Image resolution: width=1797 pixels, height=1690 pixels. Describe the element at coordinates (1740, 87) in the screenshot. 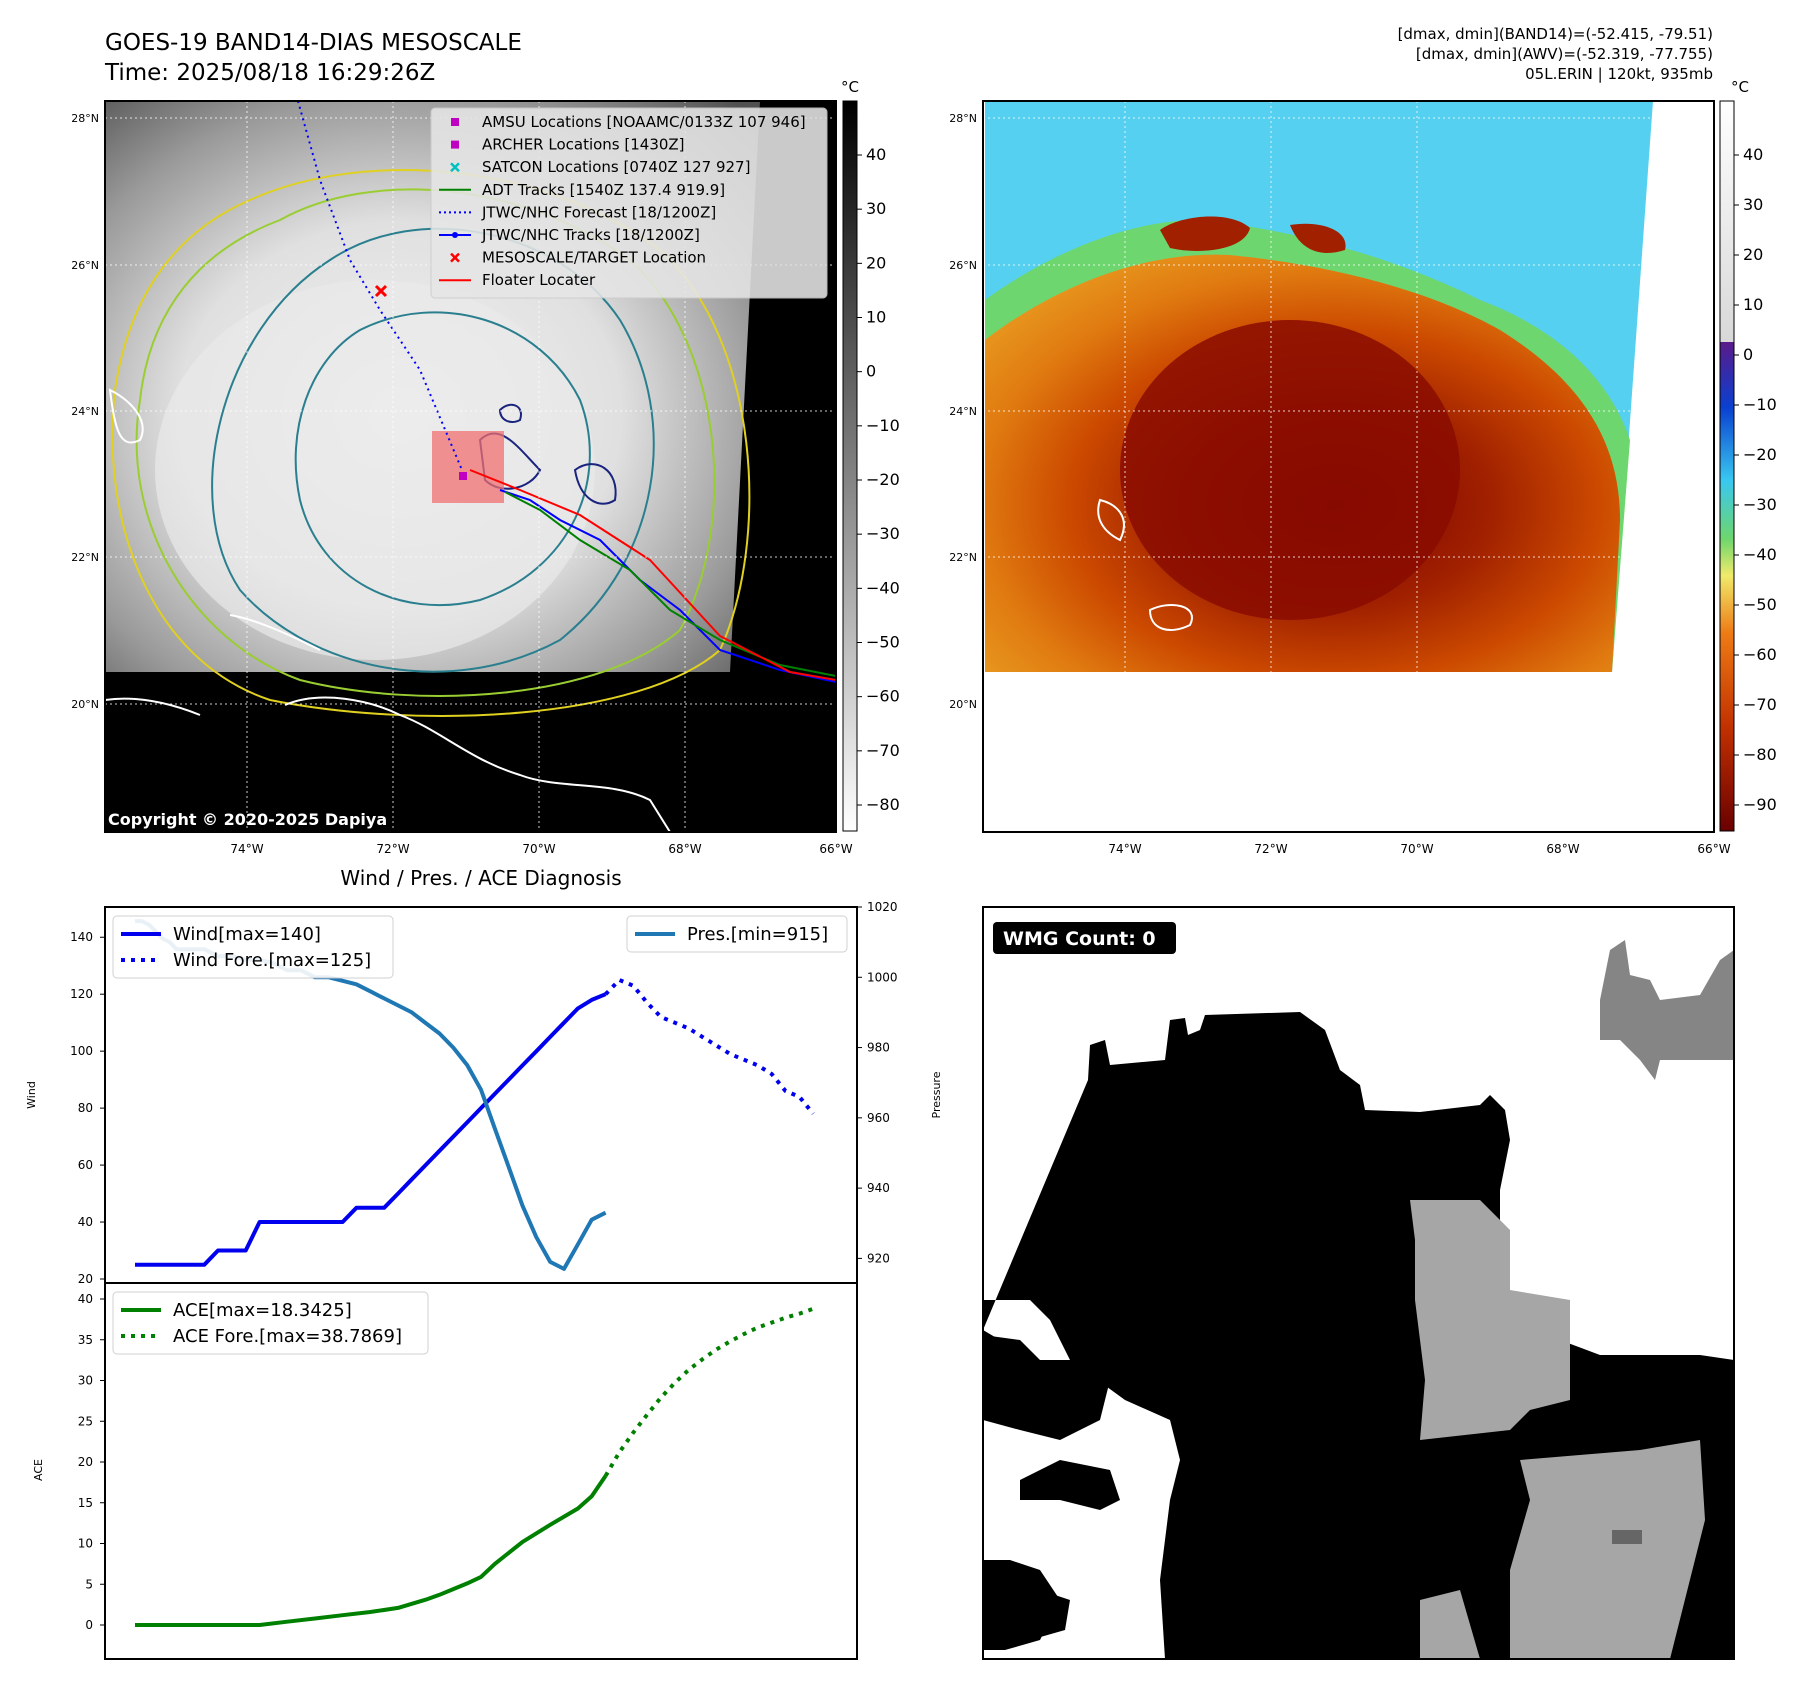

I see `colorbar-color-unit: °C` at that location.